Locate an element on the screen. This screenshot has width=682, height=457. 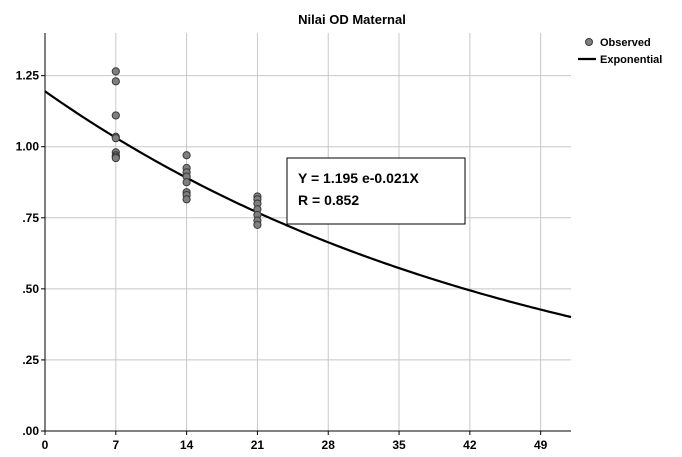
y-axis-ticks: .00 .25 .50 .75 1.00 1.25 is located at coordinates (30, 253).